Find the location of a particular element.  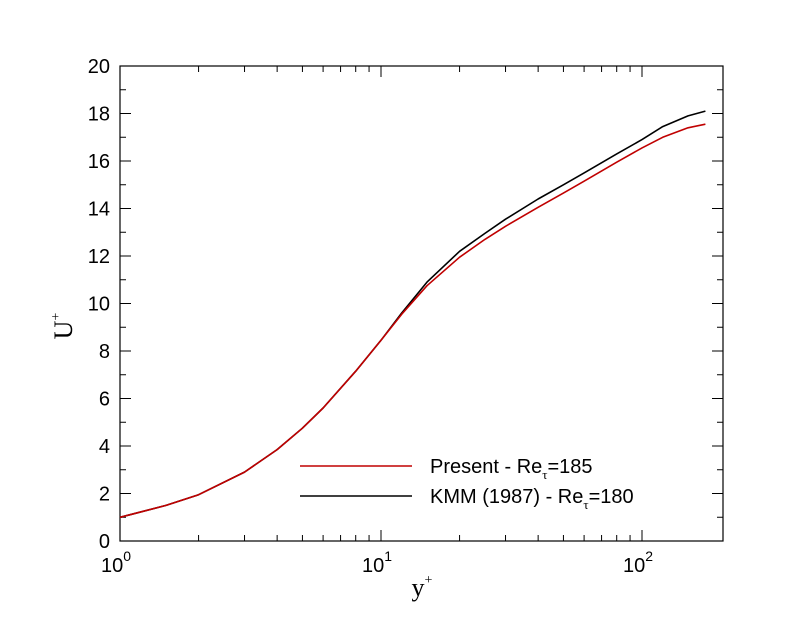

x-axis-title: y+ is located at coordinates (422, 587).